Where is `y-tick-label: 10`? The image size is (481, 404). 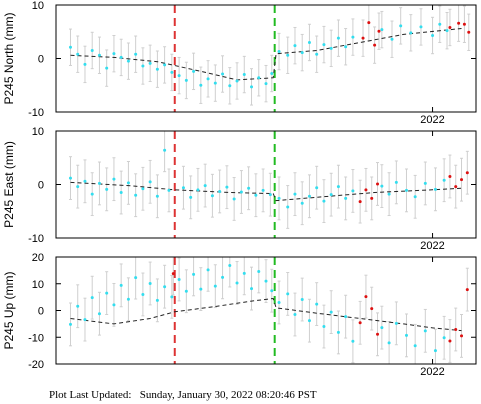 y-tick-label: 10 is located at coordinates (38, 6).